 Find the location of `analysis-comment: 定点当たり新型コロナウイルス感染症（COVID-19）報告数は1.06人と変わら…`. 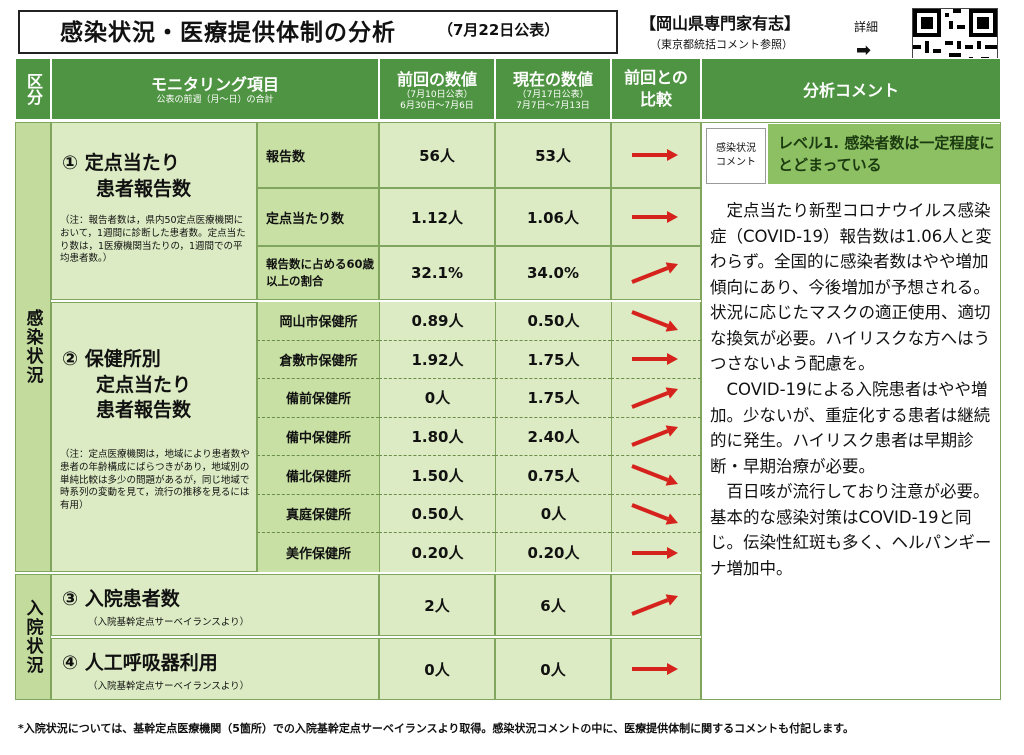

analysis-comment: 定点当たり新型コロナウイルス感染症（COVID-19）報告数は1.06人と変わら… is located at coordinates (851, 389).